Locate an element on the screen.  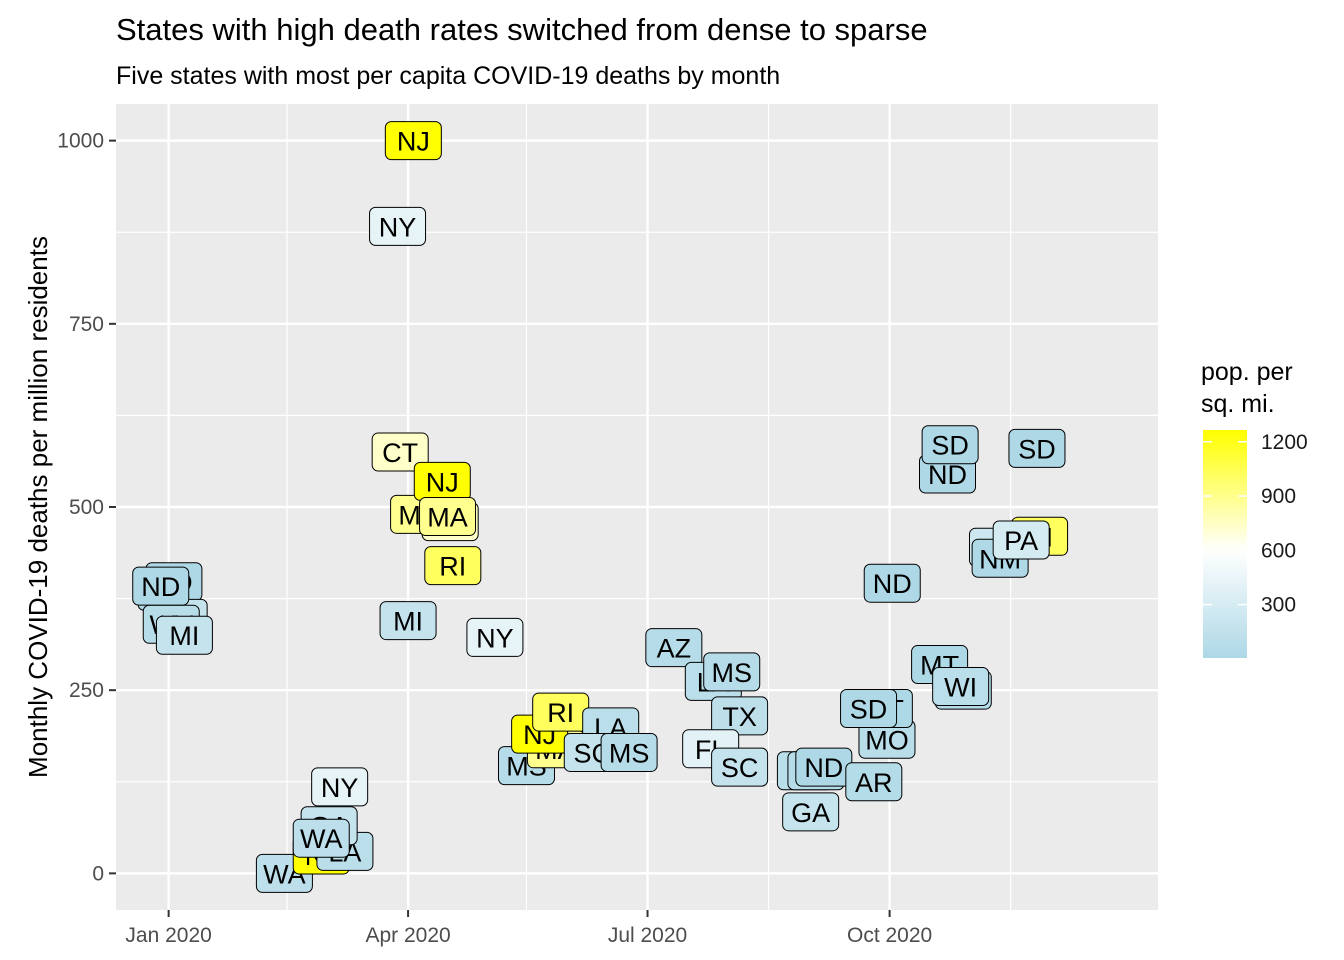
point-label-text: CT is located at coordinates (400, 453).